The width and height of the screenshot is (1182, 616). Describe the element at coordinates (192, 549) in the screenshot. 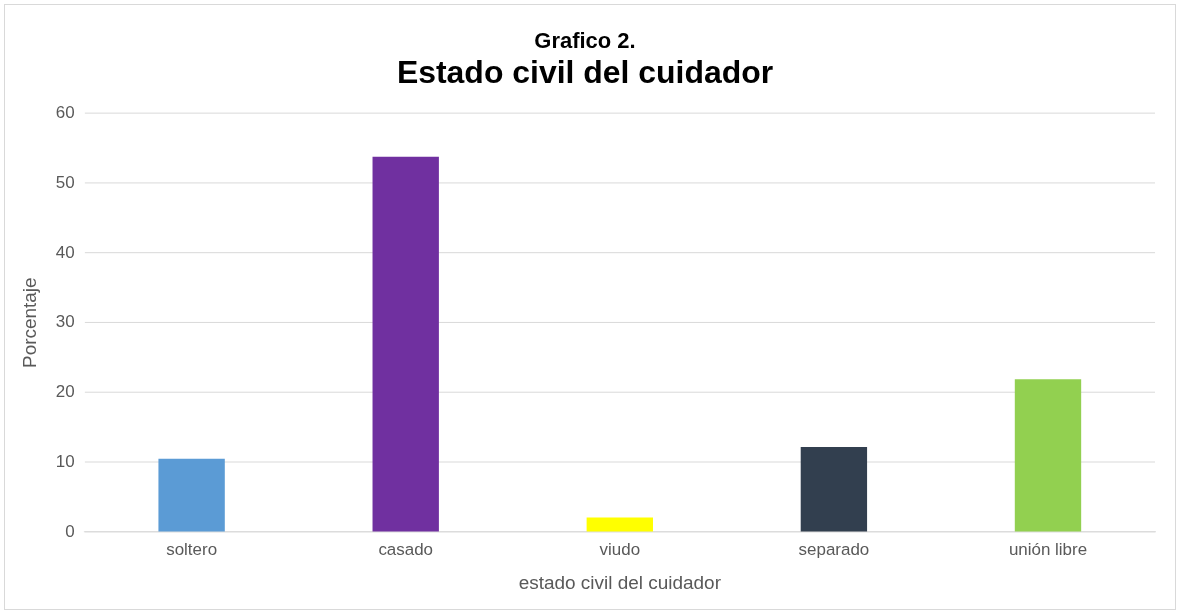

I see `x-tick-label: soltero` at that location.